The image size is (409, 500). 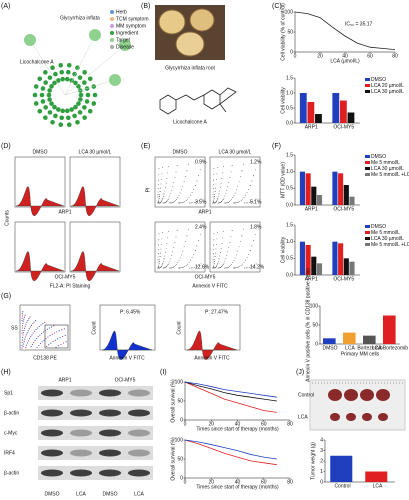 I want to click on y-tick-label: 100, so click(x=179, y=382).